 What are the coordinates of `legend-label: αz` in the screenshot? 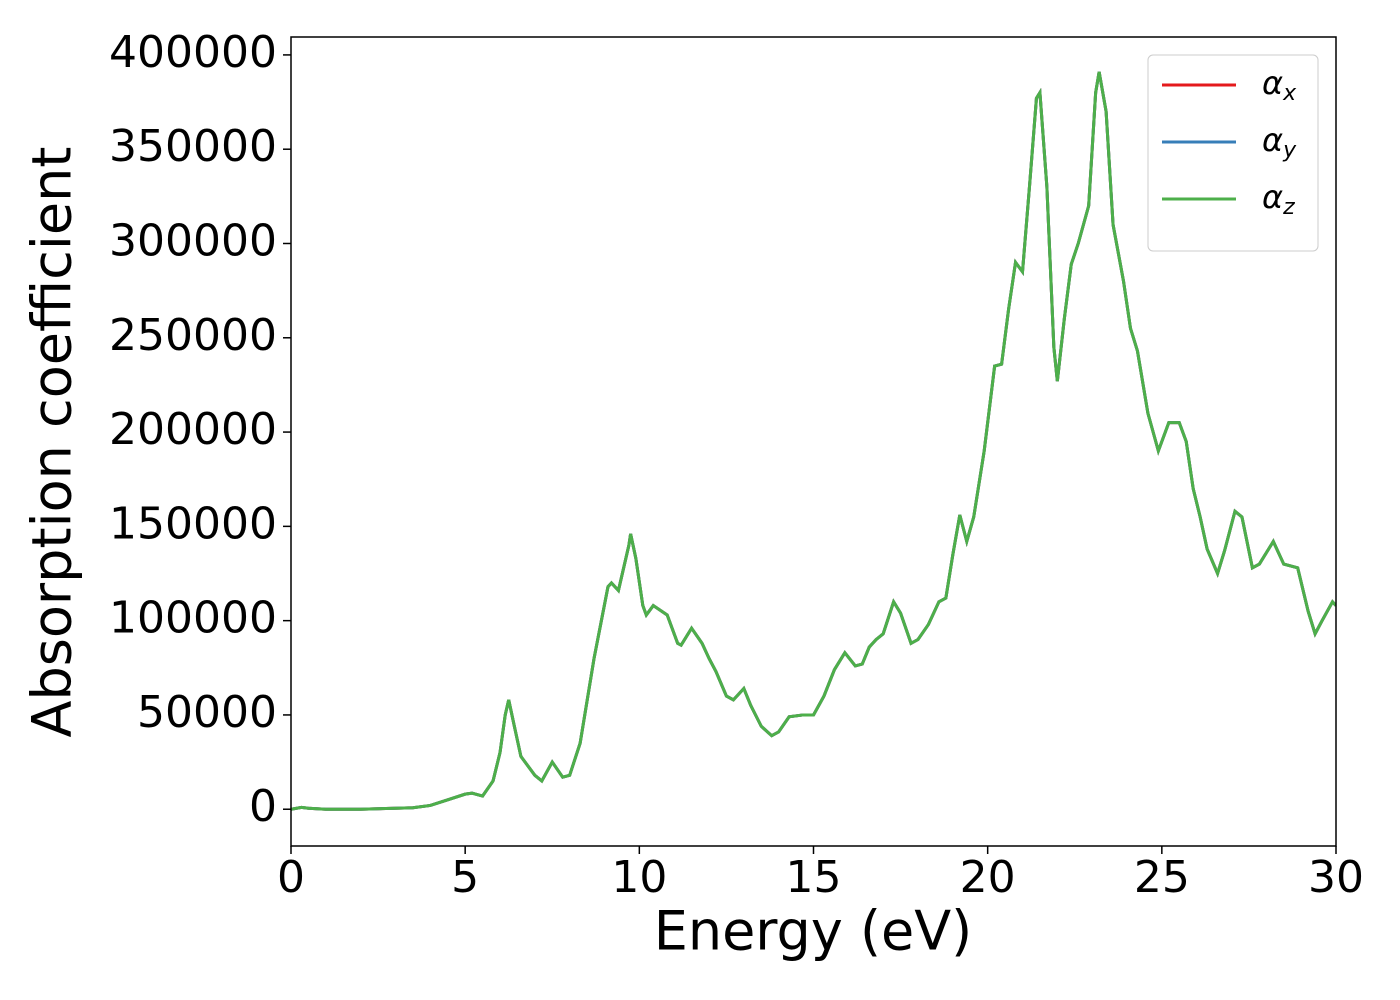 It's located at (1278, 199).